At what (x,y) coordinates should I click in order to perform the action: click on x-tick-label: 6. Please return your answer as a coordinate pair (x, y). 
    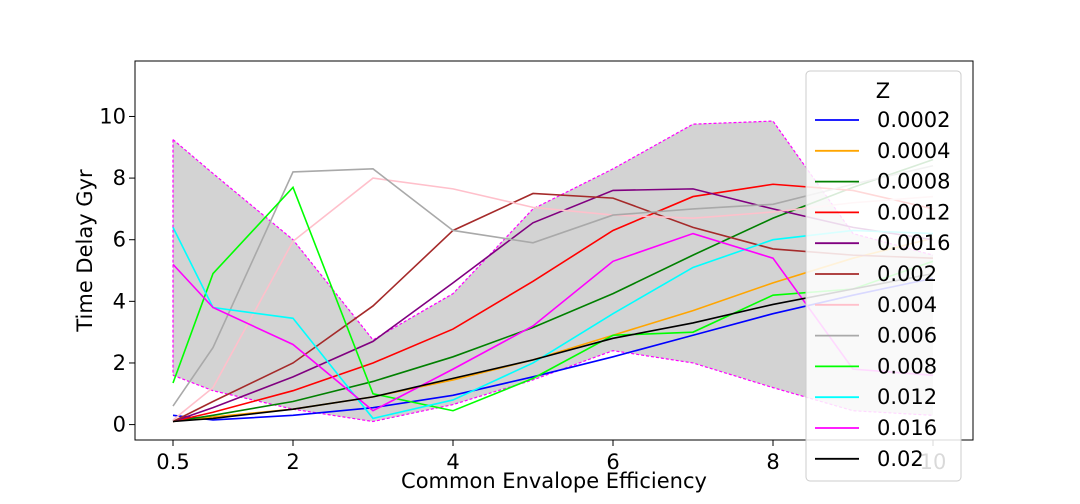
    Looking at the image, I should click on (612, 462).